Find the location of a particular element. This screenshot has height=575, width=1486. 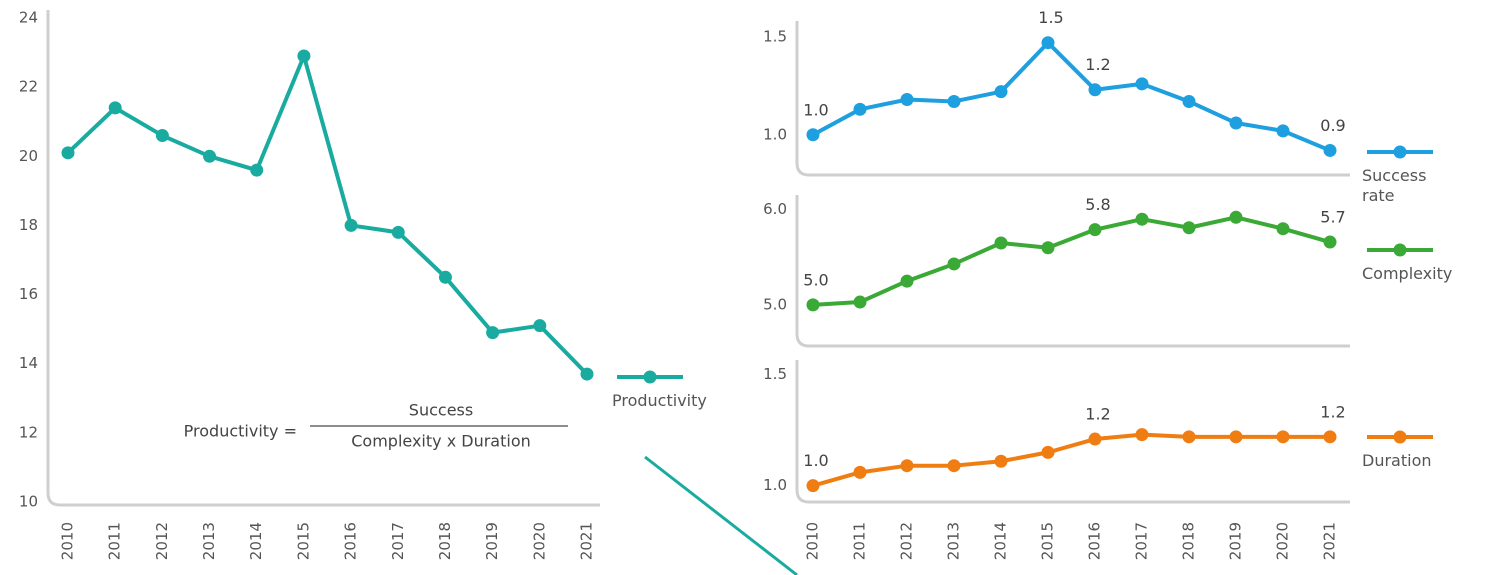

x-tick-label: 2011 is located at coordinates (115, 541).